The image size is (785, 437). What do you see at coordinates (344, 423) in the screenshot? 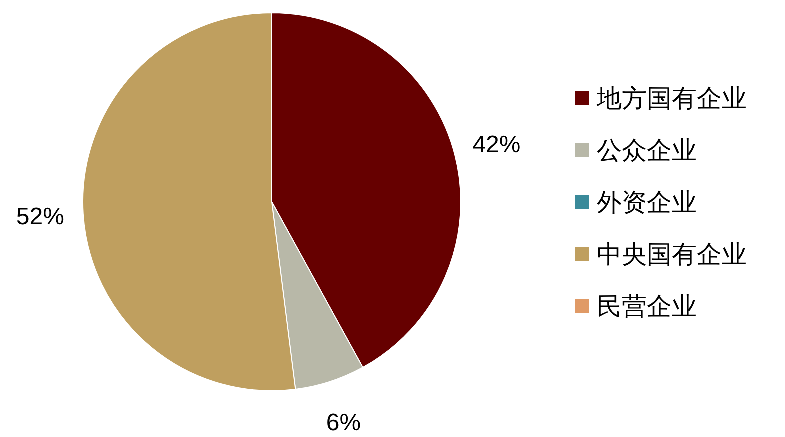
I see `data-label: 6%` at bounding box center [344, 423].